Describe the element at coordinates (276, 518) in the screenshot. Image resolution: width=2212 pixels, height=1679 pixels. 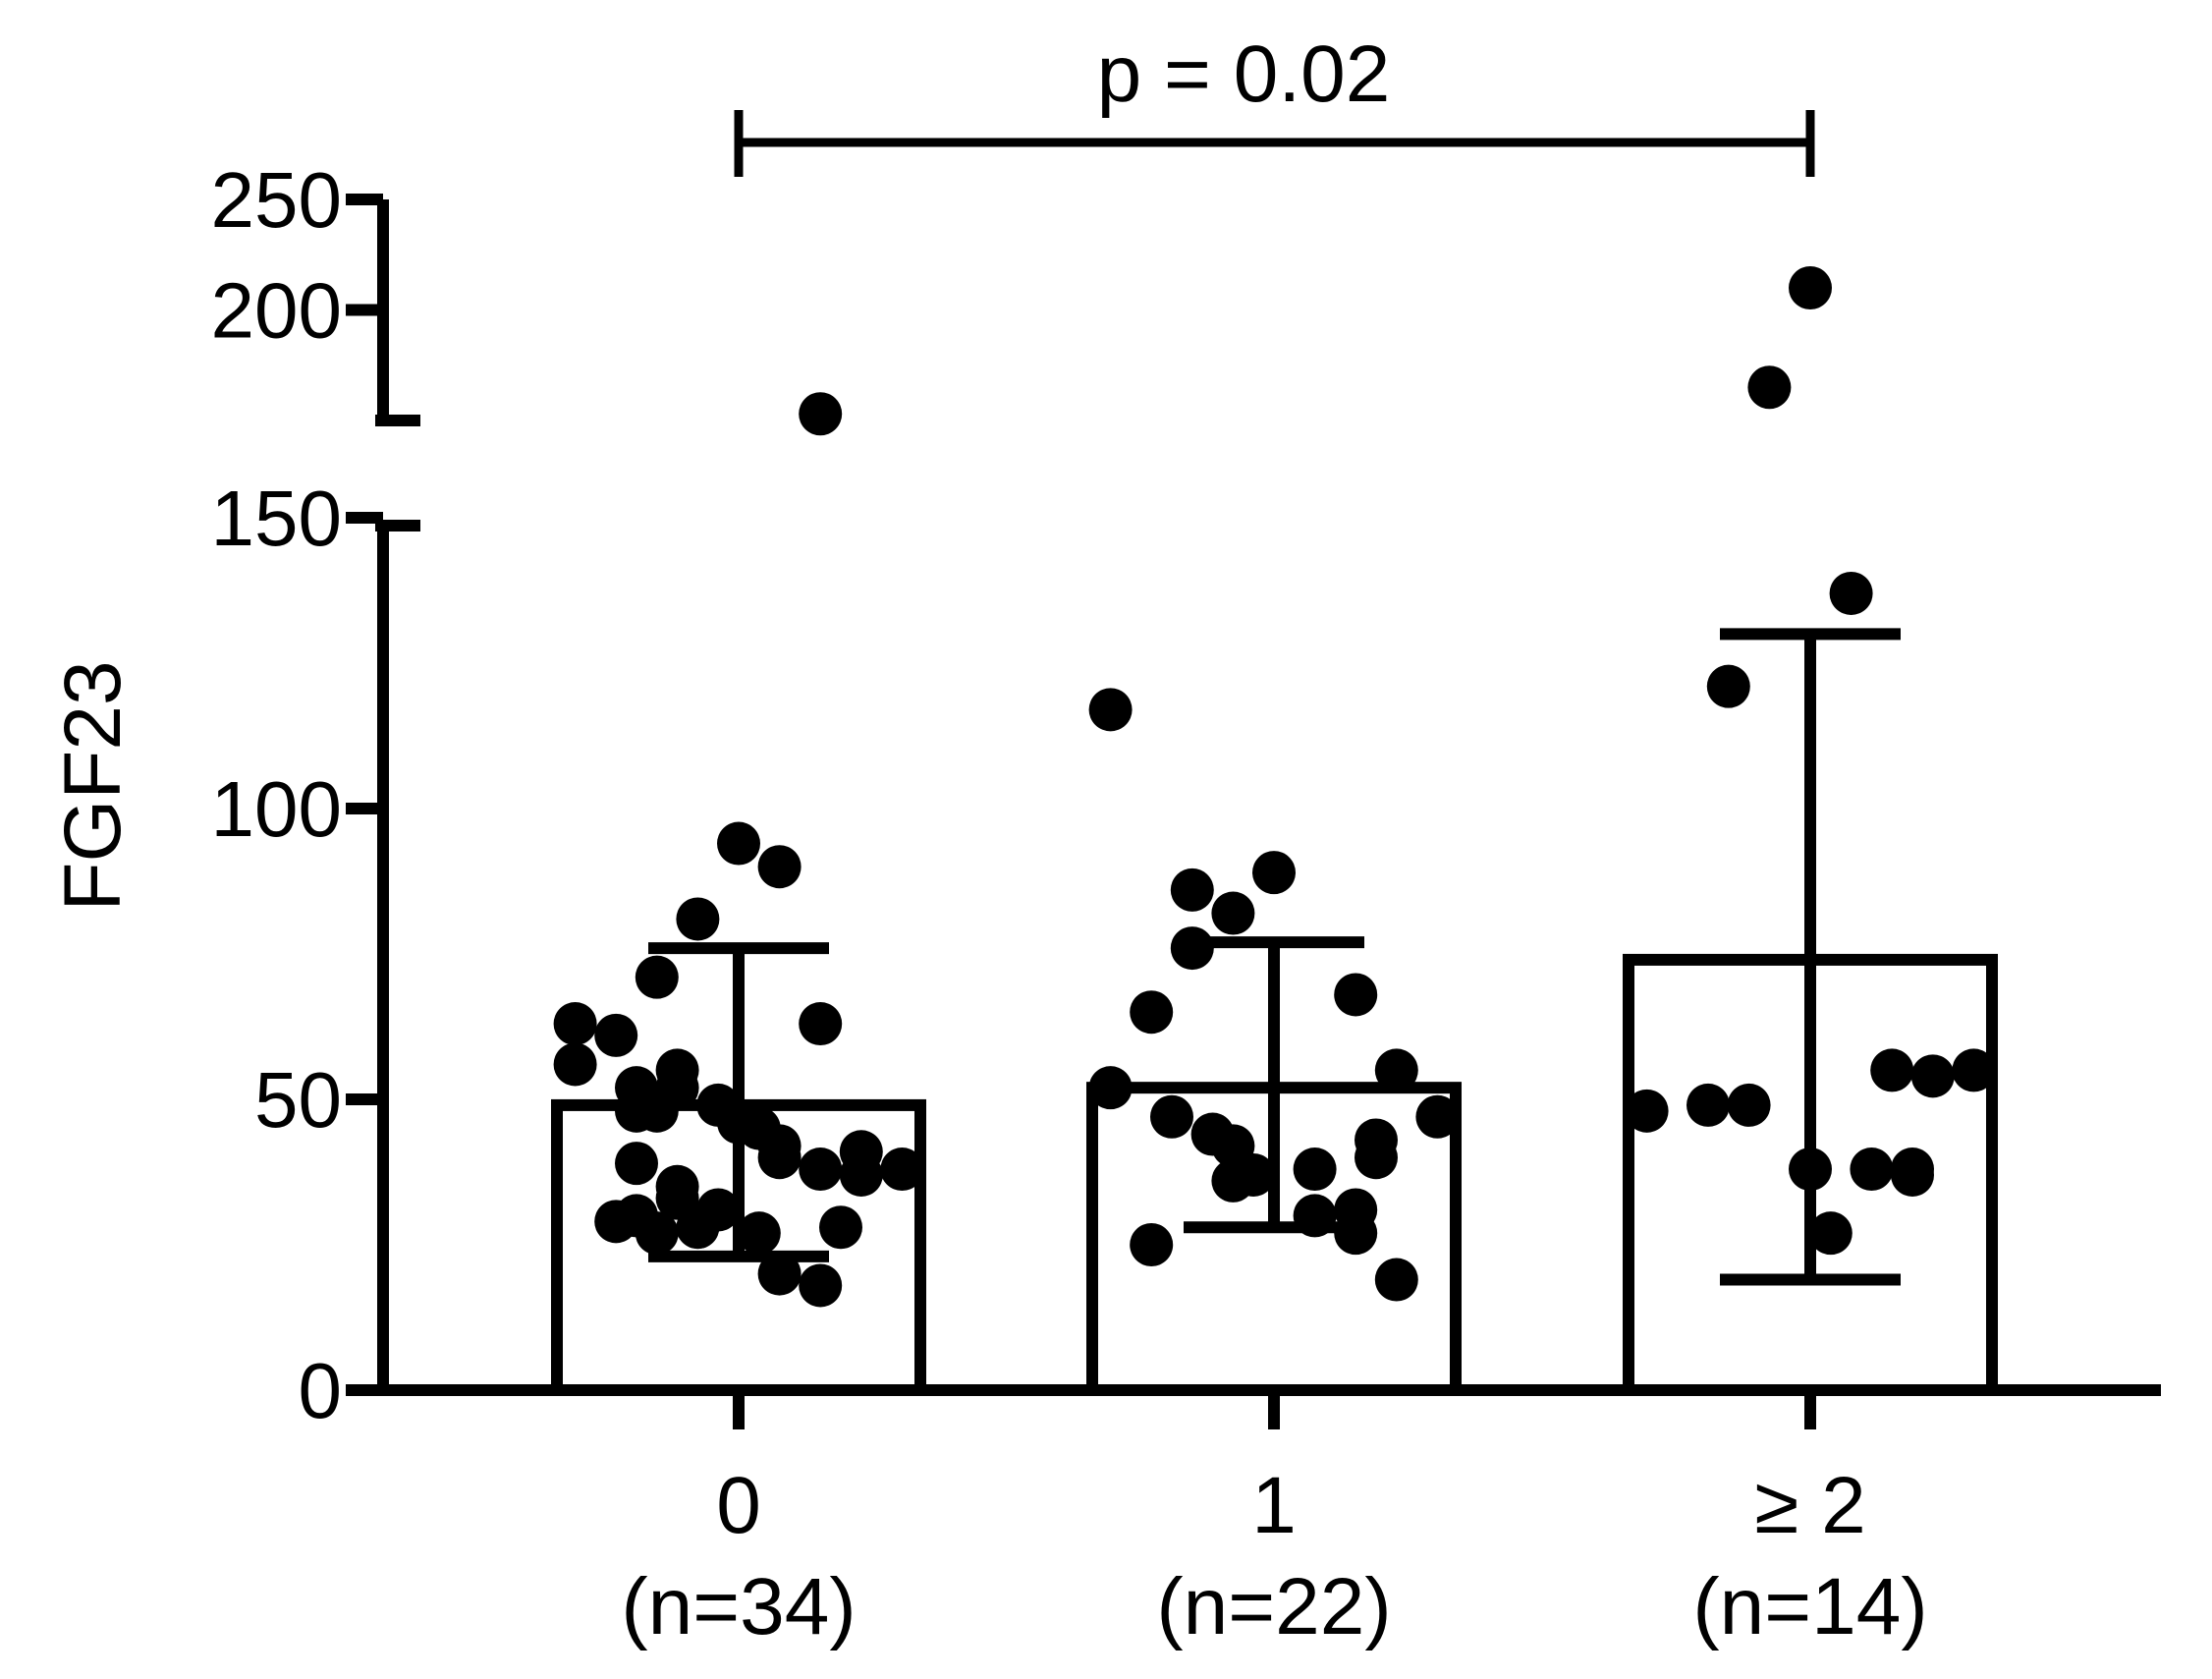
I see `y-tick-label: 150` at that location.